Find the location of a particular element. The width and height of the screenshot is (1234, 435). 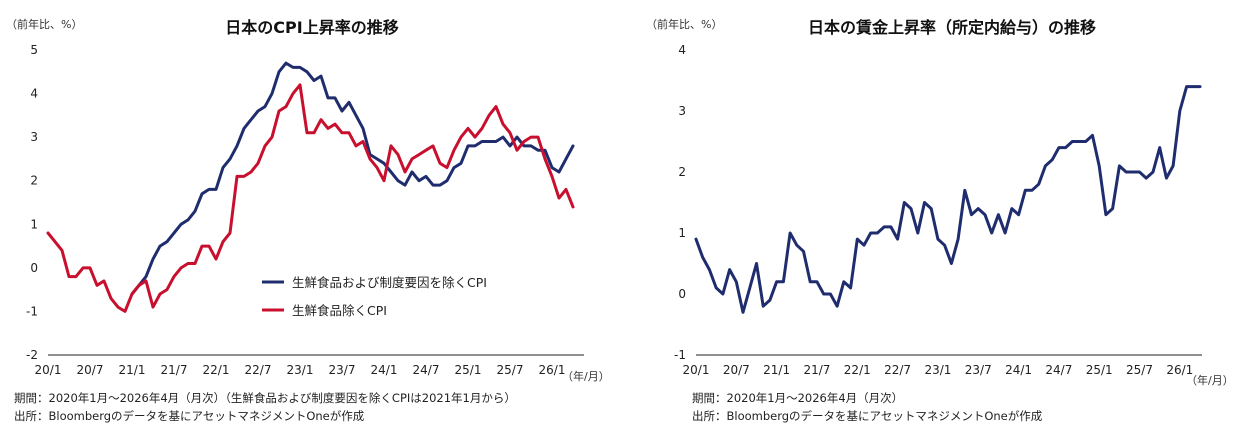

wage-source-note: 出所：Bloombergのデータを基にアセットマネジメントOneが作成 is located at coordinates (867, 416).